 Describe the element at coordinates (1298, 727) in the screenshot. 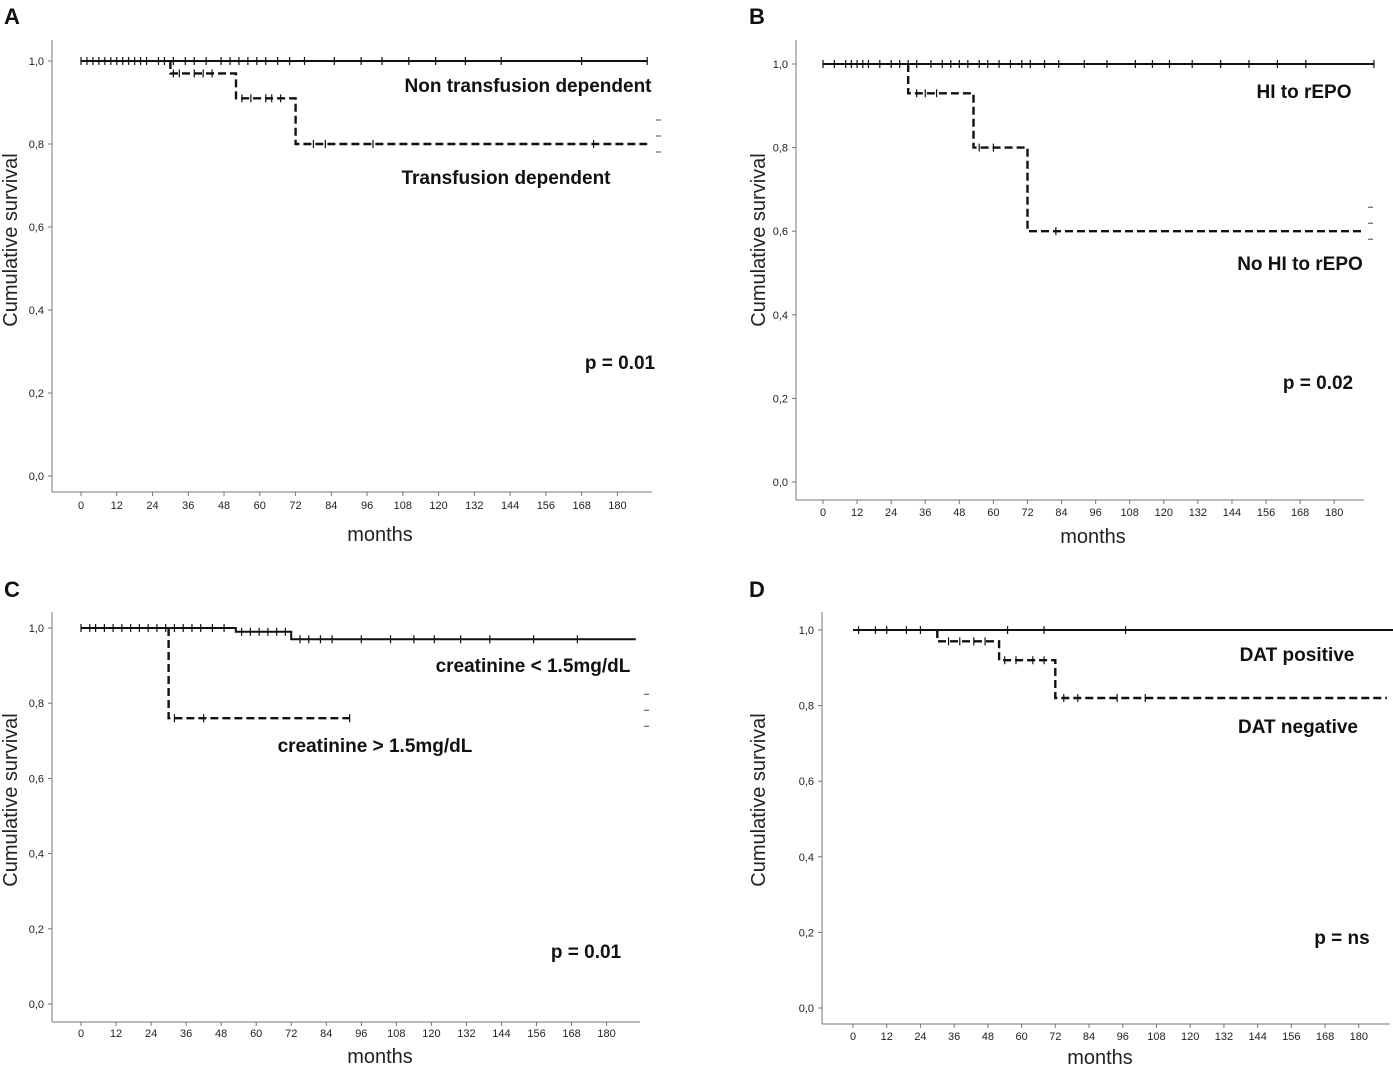

I see `series-label: DAT negative` at that location.